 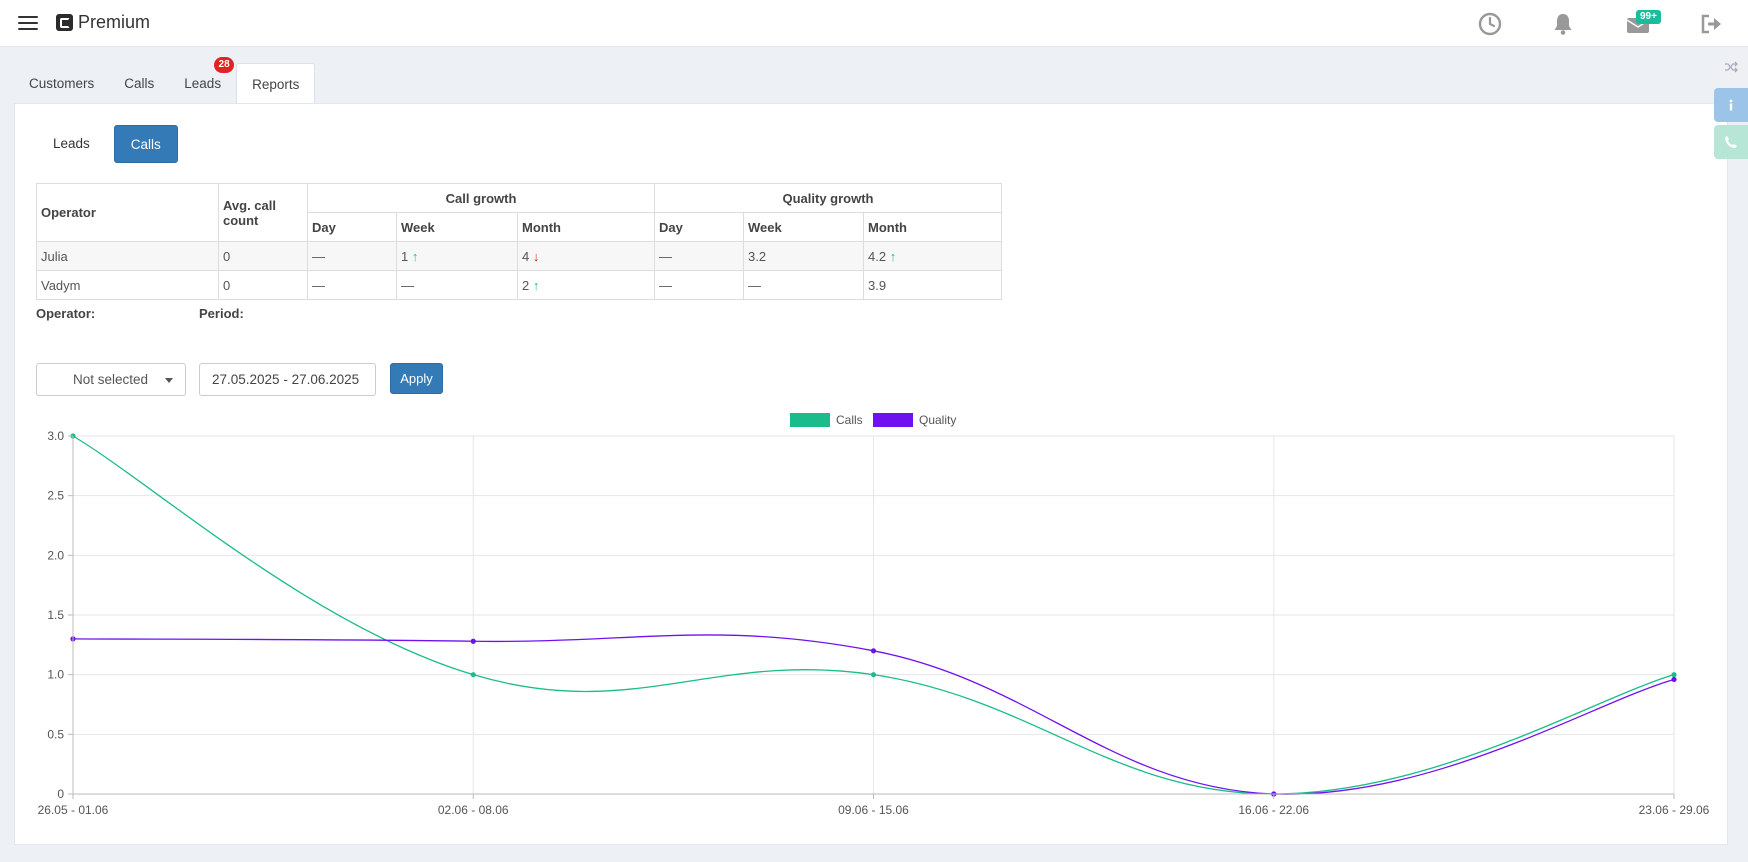 I want to click on brand-mark-icon, so click(x=64, y=22).